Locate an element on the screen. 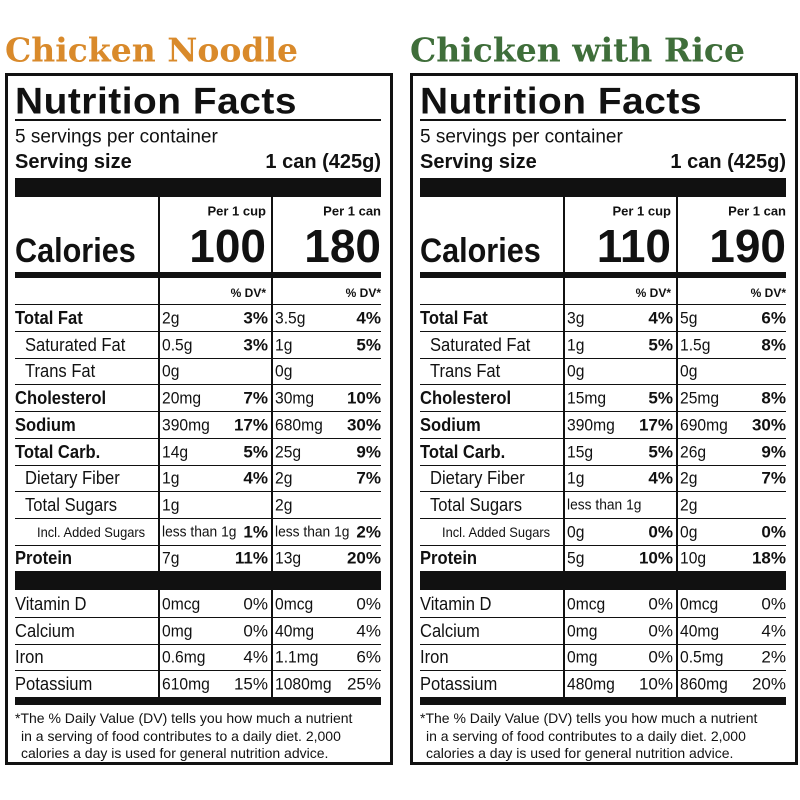  nutrients-6-cup: 1g is located at coordinates (171, 478).